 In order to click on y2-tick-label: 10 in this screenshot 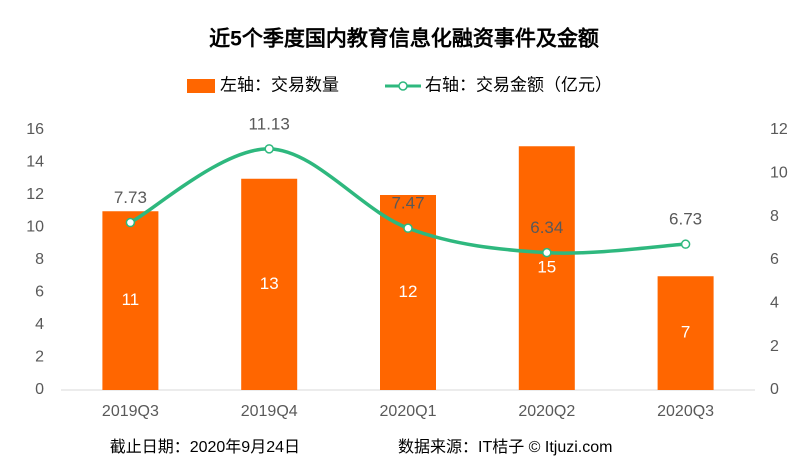, I will do `click(779, 173)`.